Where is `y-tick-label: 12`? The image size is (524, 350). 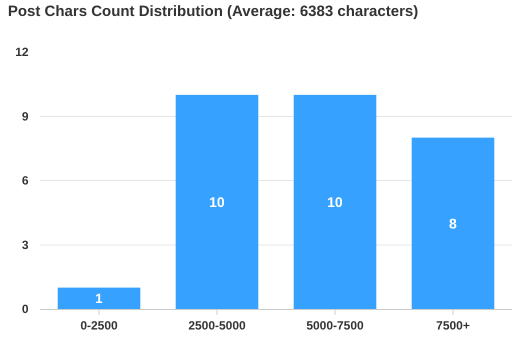
y-tick-label: 12 is located at coordinates (22, 52).